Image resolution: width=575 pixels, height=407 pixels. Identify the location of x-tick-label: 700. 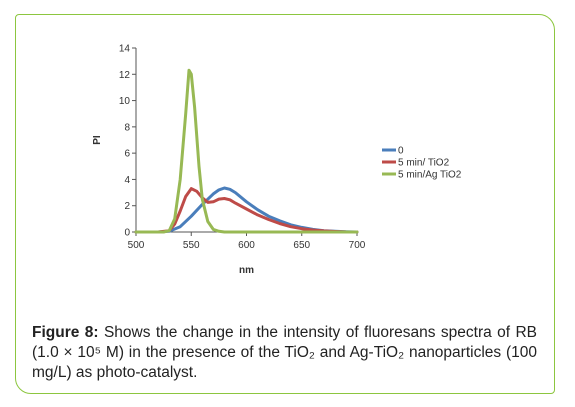
(357, 245).